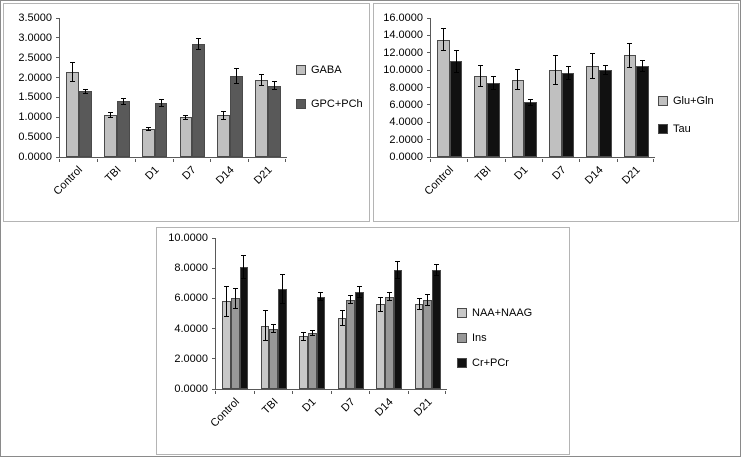  Describe the element at coordinates (403, 18) in the screenshot. I see `y-tick-label: 16.0000` at that location.